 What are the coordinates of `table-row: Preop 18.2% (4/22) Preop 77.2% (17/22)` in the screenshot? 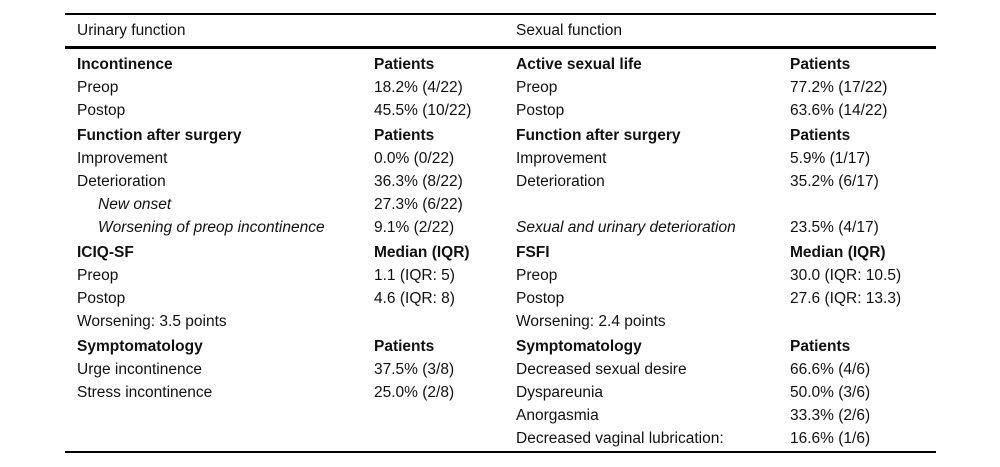 It's located at (506, 87).